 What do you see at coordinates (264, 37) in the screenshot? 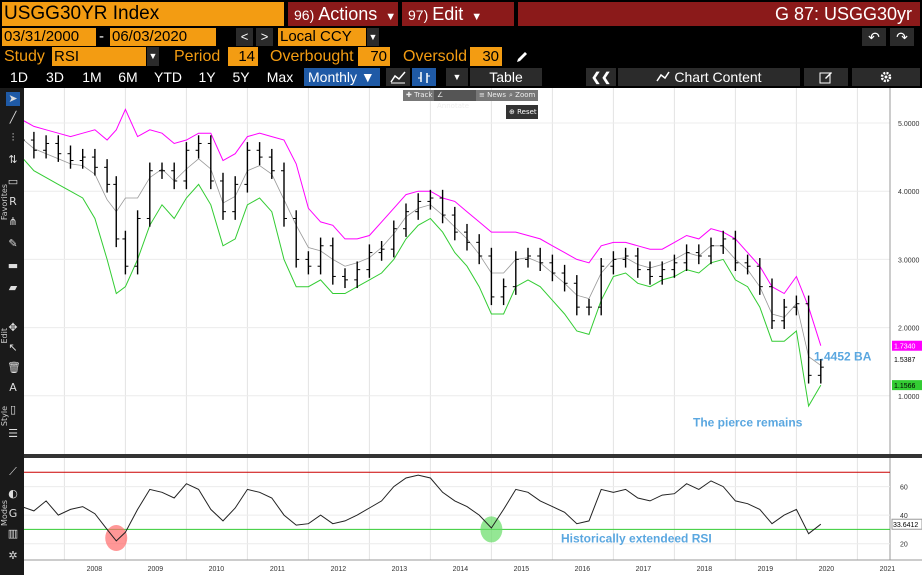
I see `next-period-button: >` at bounding box center [264, 37].